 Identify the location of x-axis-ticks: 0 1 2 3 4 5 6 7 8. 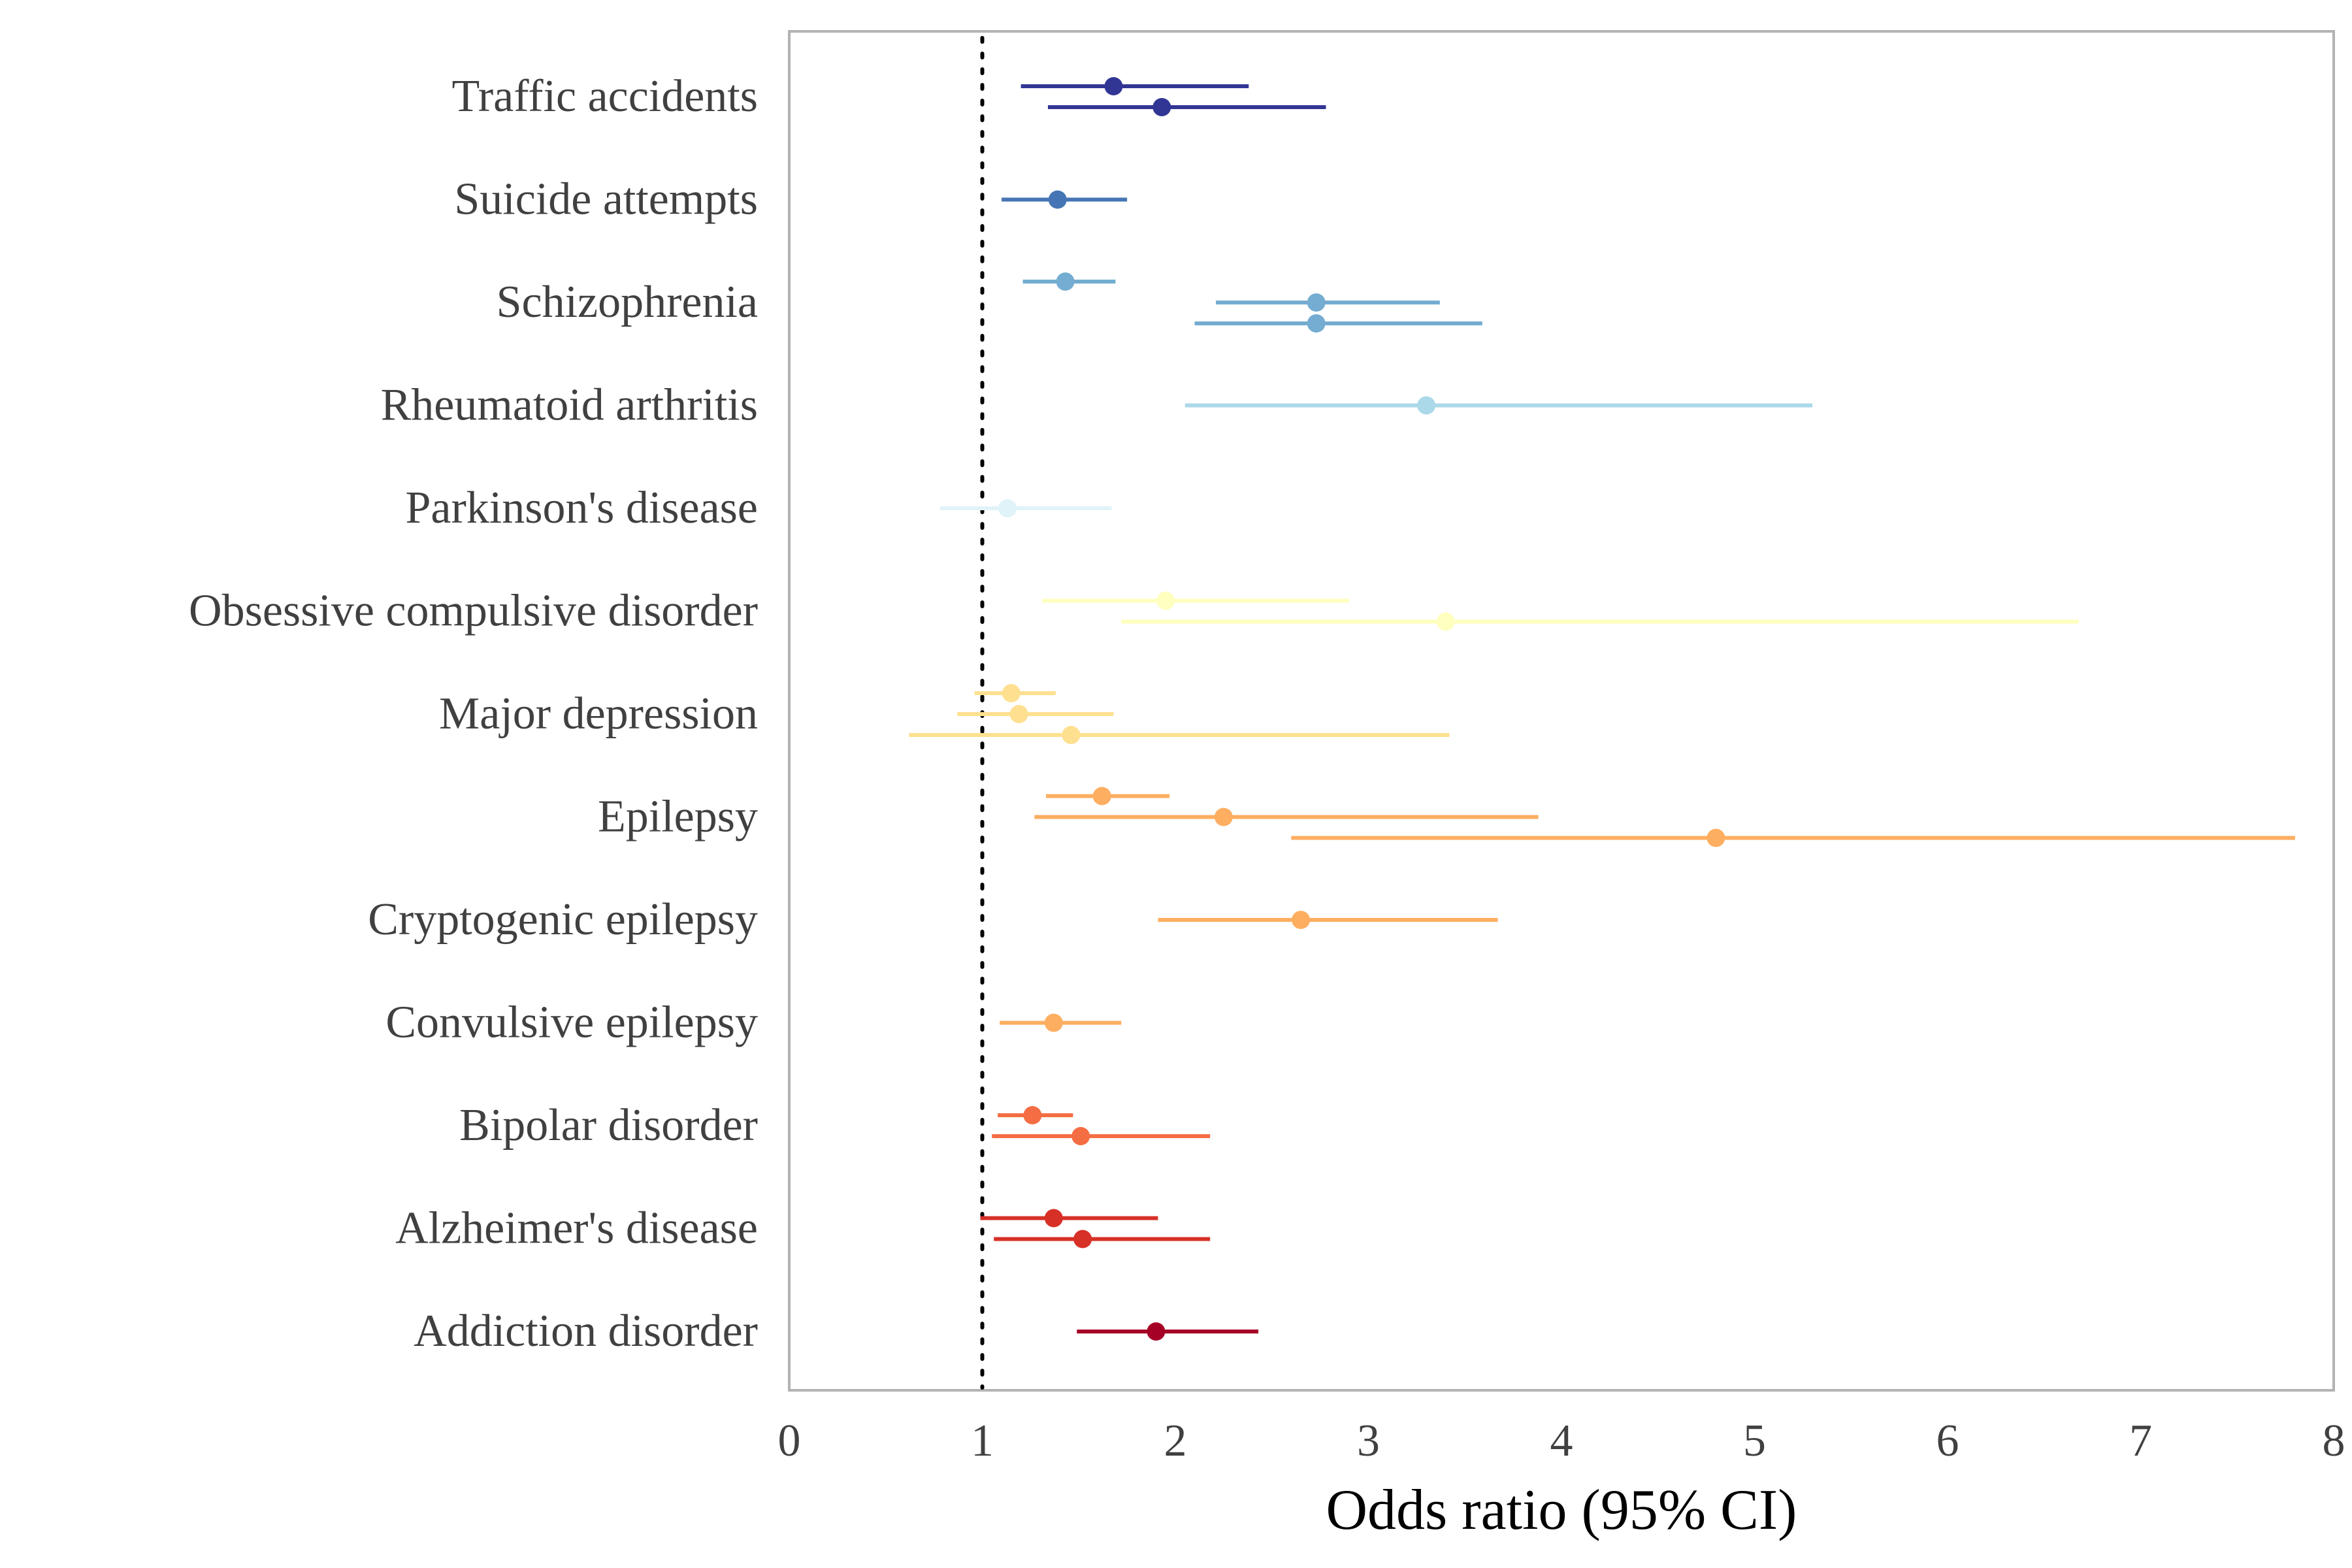
(1561, 1441).